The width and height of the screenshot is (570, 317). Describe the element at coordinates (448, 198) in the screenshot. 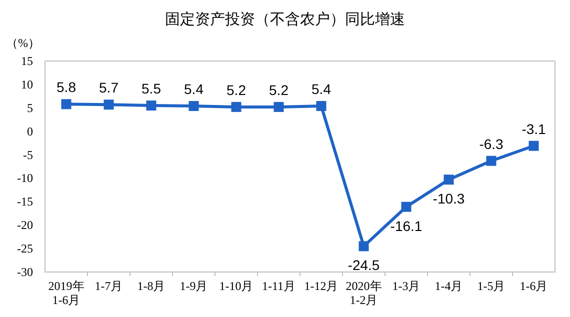

I see `data-label: -10.3` at that location.